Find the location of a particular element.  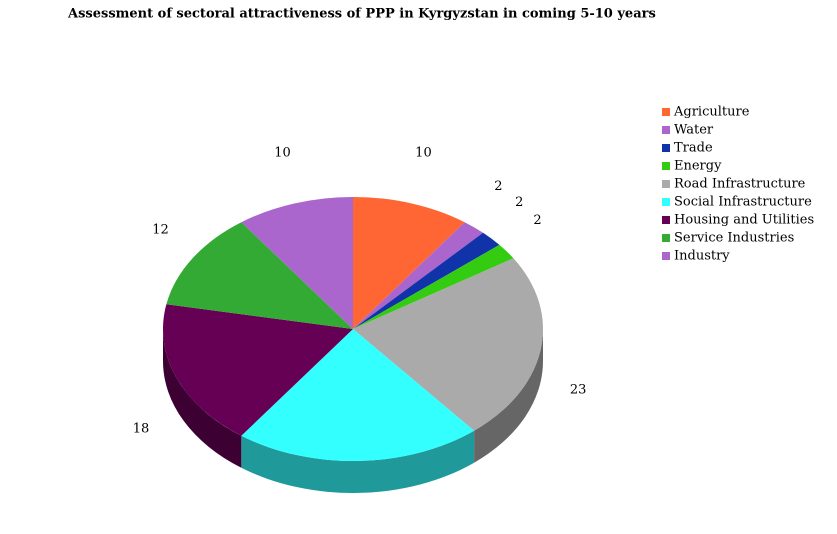

legend-label: Industry is located at coordinates (702, 256).